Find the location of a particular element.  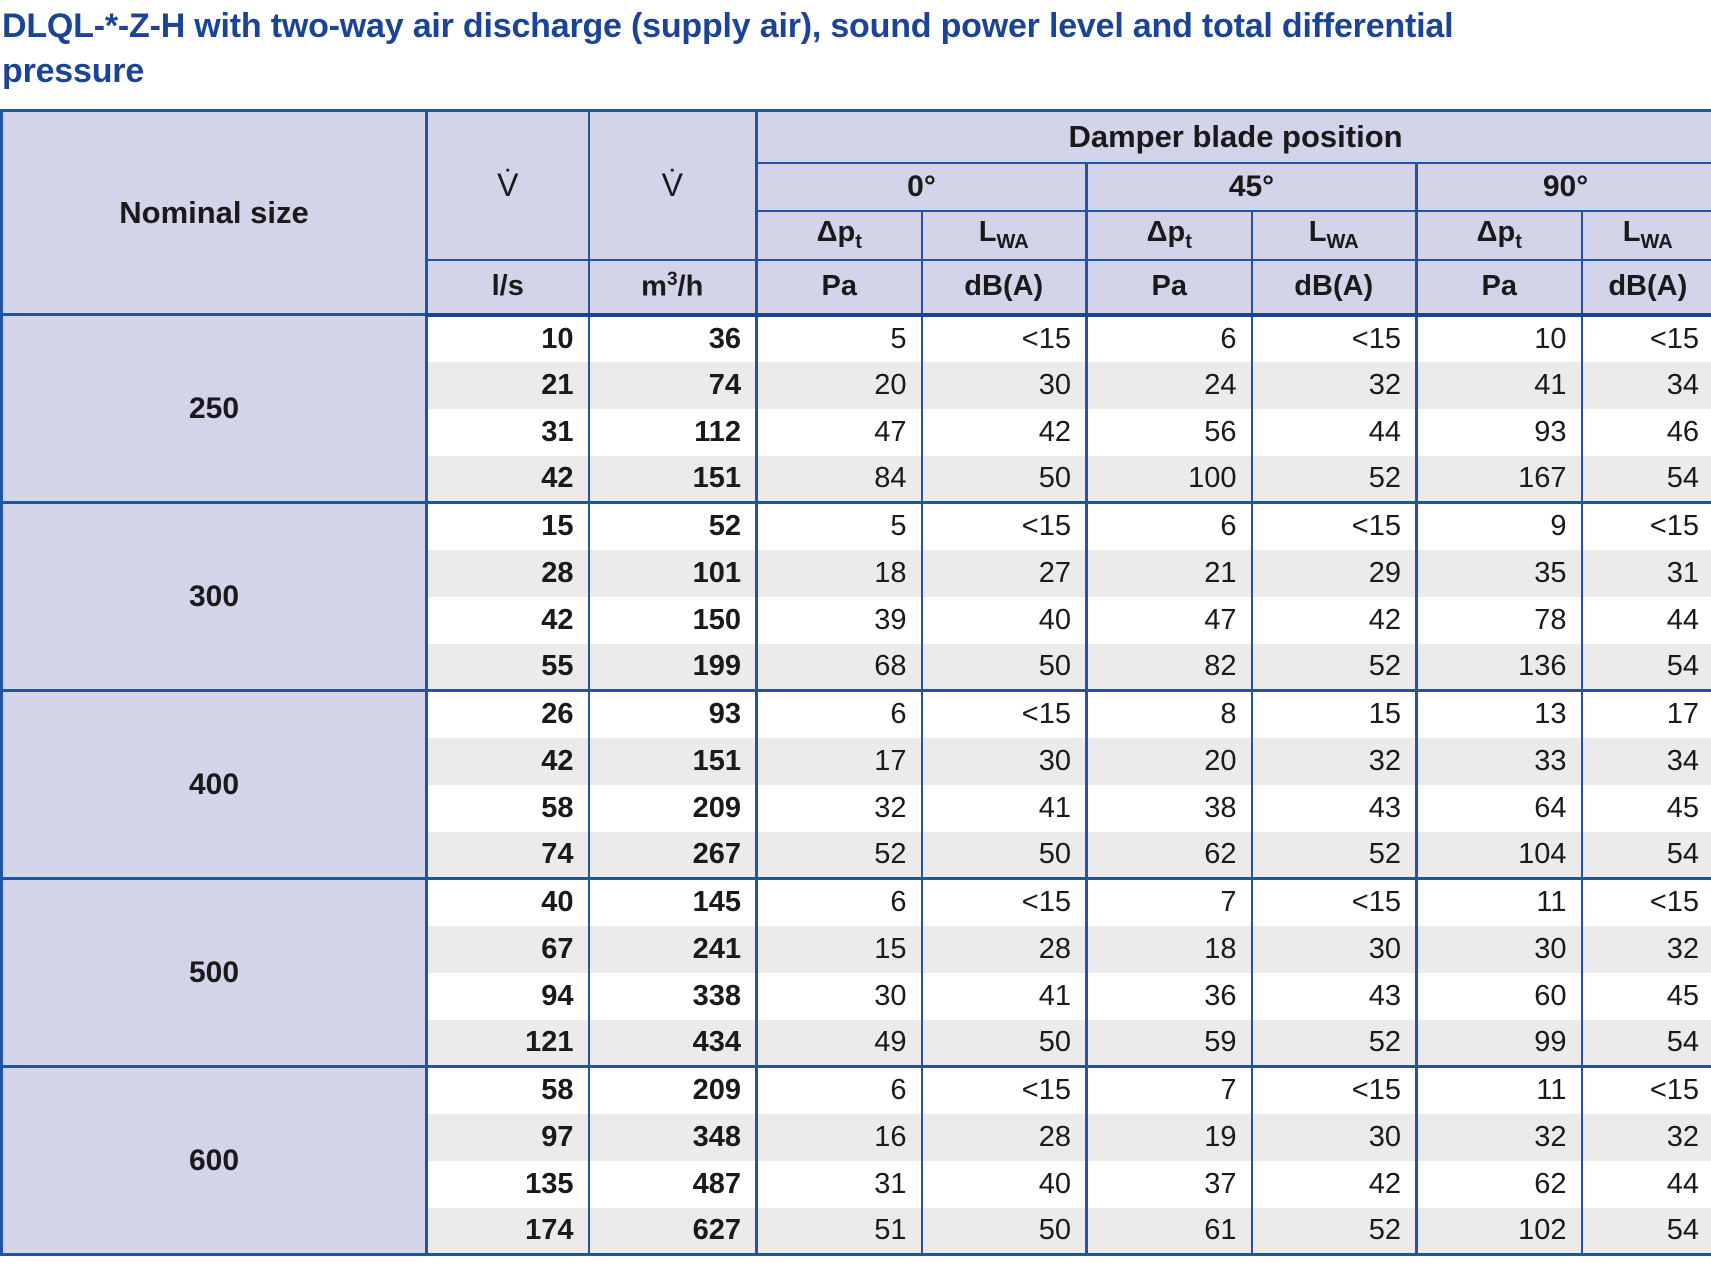

table-cell: 39 is located at coordinates (838, 620).